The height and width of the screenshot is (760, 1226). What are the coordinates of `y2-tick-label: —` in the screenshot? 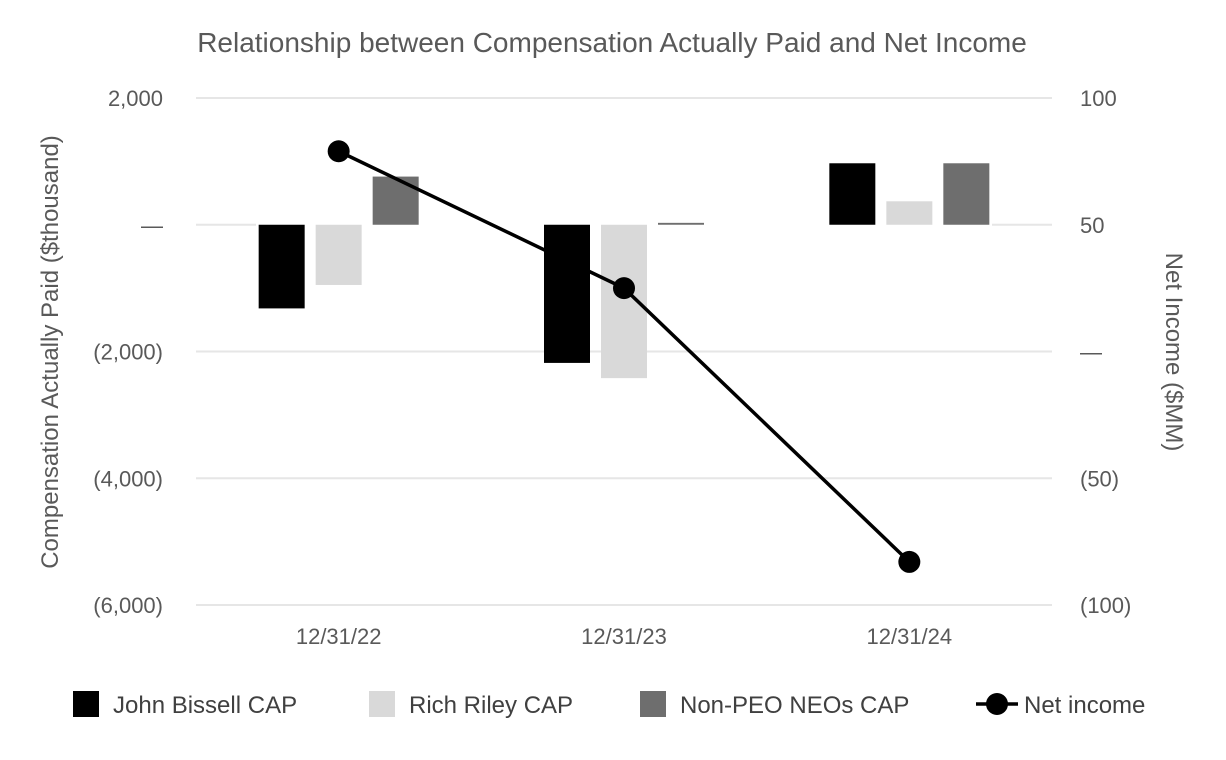 It's located at (1091, 352).